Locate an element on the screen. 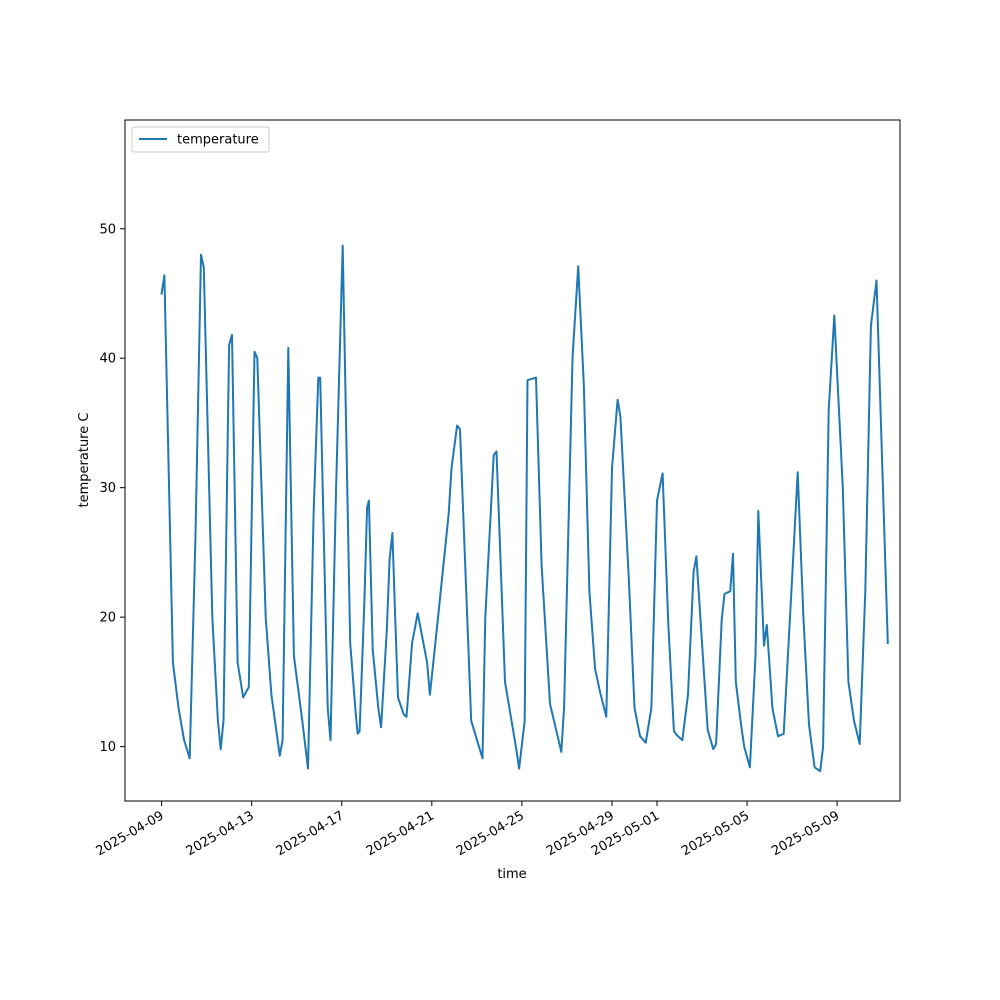 Image resolution: width=1000 pixels, height=1000 pixels. legend-box is located at coordinates (200, 139).